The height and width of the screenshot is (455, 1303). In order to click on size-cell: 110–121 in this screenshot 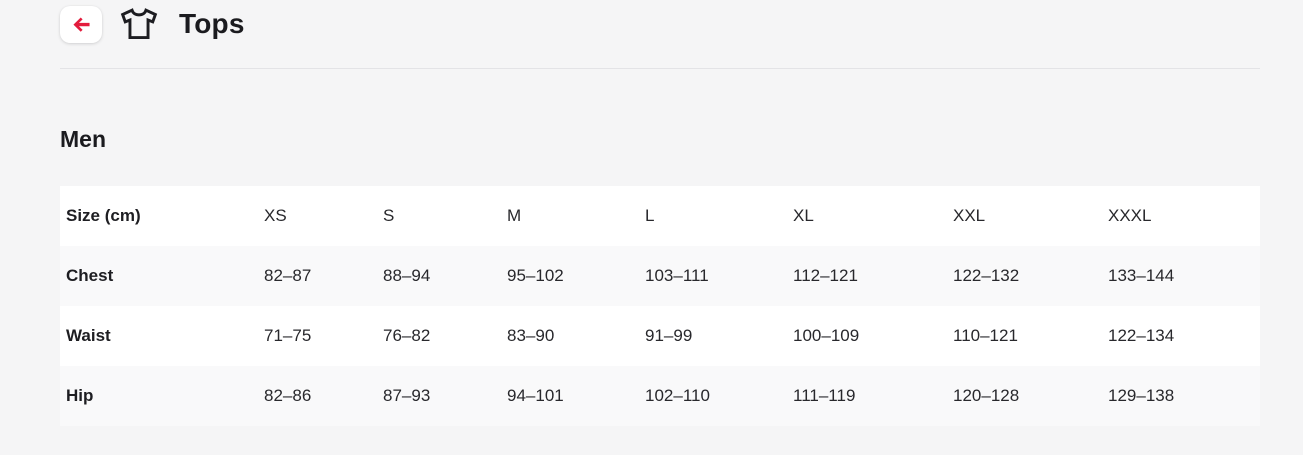, I will do `click(985, 335)`.